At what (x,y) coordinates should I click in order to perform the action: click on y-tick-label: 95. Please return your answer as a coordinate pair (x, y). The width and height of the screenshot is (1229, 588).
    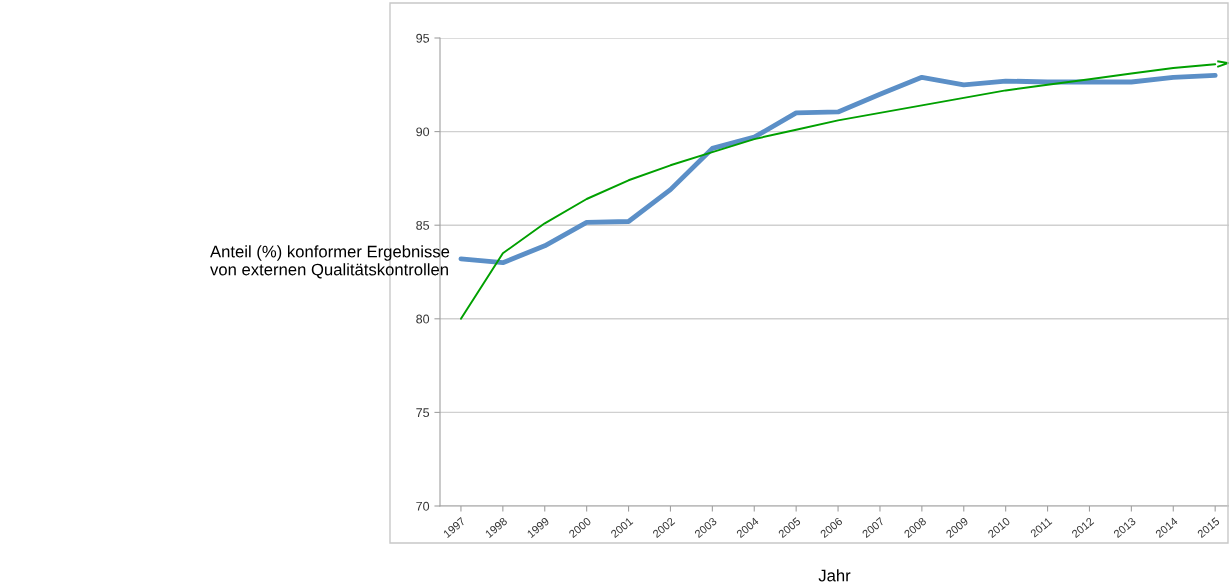
    Looking at the image, I should click on (423, 38).